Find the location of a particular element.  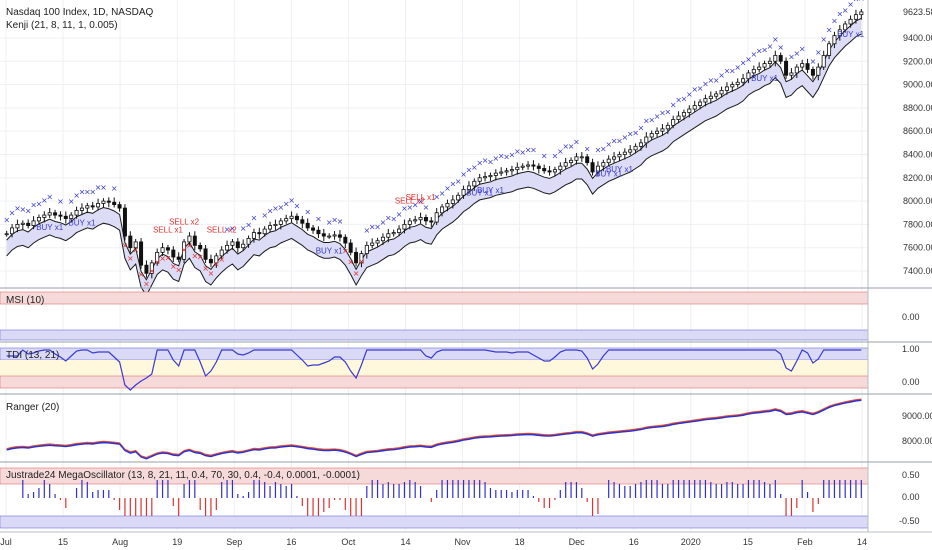

tdi-line is located at coordinates (434, 370).